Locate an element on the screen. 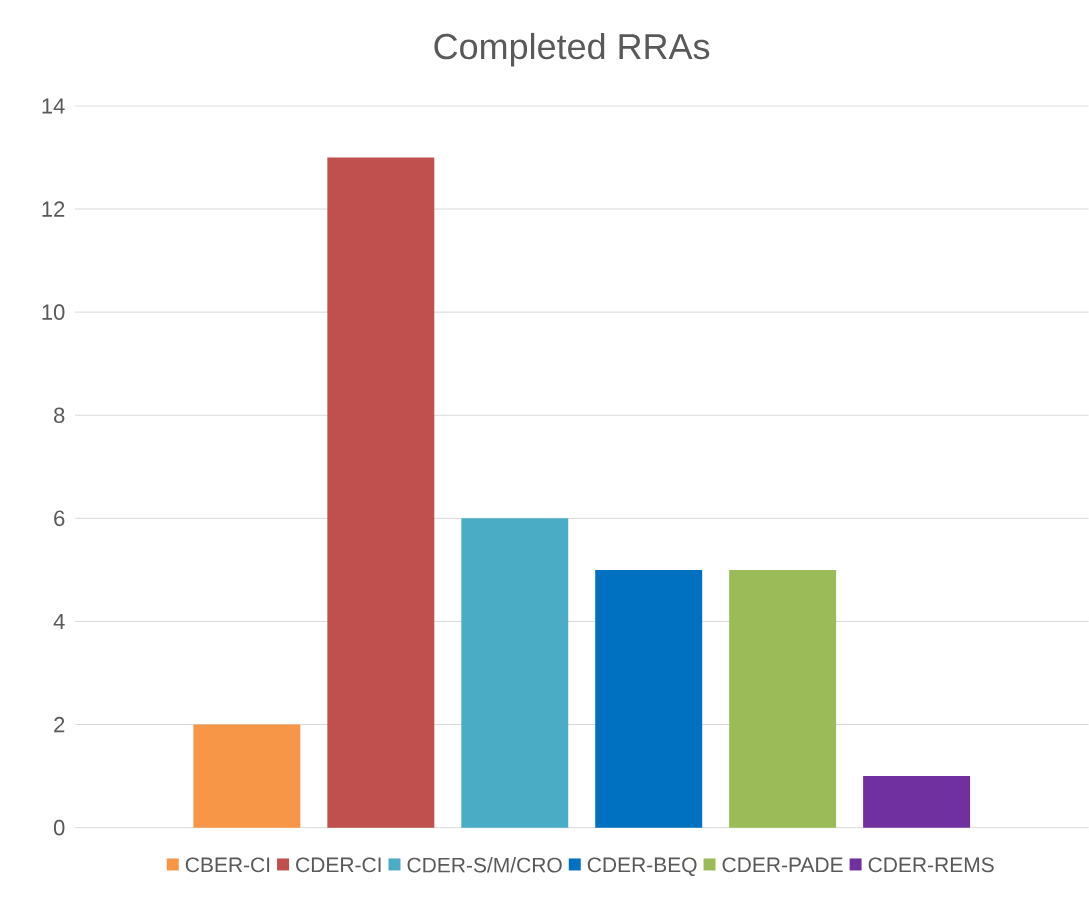  y-tick-label: 14 is located at coordinates (53, 106).